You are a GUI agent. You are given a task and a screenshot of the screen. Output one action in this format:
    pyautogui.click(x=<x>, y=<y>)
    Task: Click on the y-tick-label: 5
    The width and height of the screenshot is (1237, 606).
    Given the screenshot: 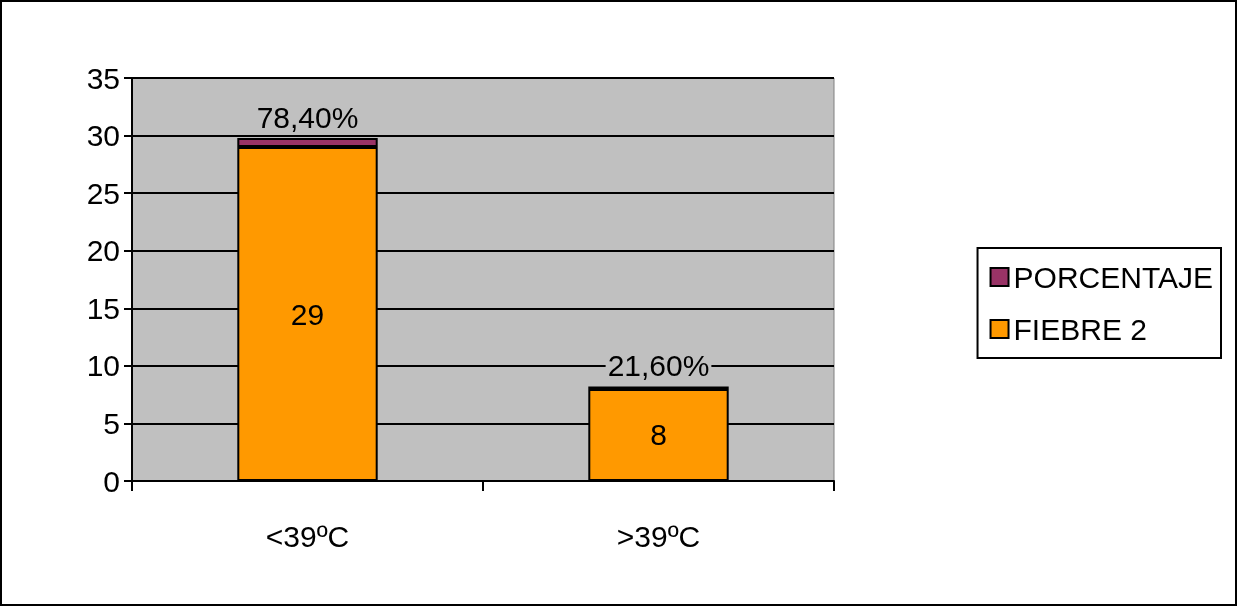 What is the action you would take?
    pyautogui.click(x=111, y=423)
    